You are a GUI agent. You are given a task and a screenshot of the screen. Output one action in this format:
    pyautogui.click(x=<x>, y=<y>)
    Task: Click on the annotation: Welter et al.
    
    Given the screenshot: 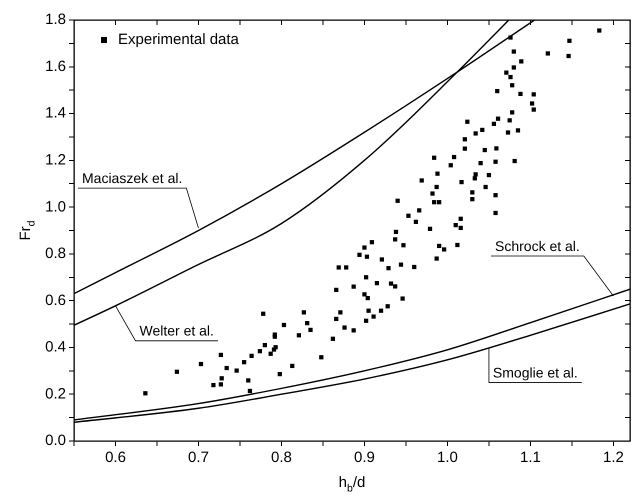 What is the action you would take?
    pyautogui.click(x=176, y=330)
    